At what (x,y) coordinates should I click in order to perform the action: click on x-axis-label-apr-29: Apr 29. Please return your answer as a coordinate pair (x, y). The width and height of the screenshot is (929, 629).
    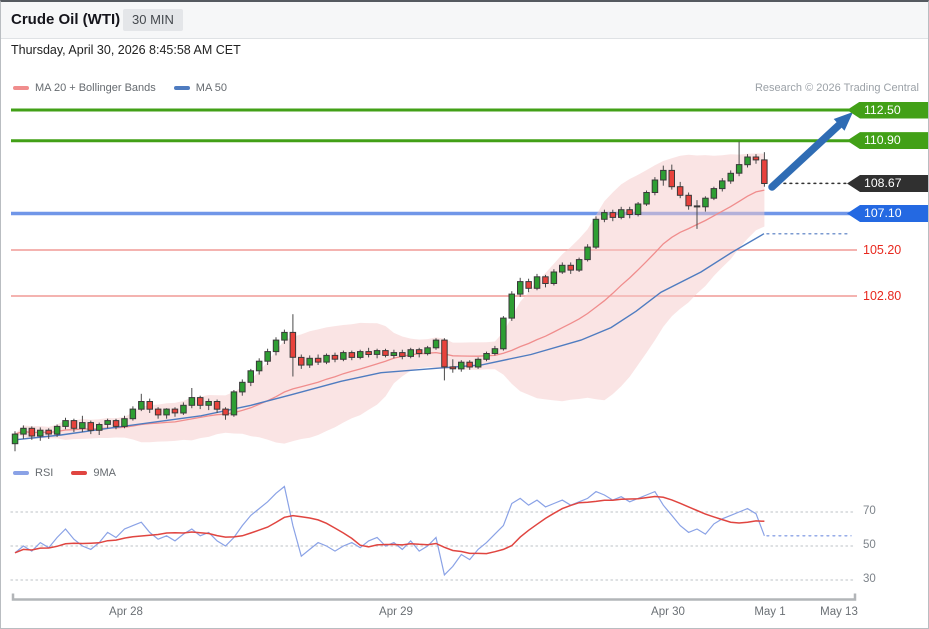
    Looking at the image, I should click on (396, 612).